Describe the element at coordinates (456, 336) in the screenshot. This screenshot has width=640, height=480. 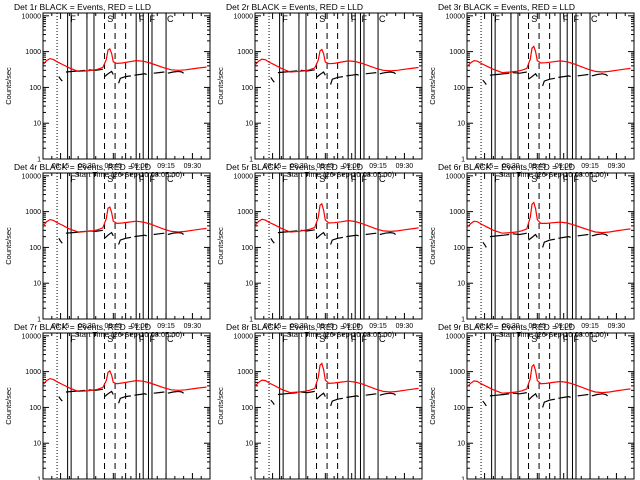
I see `y-tick-label: 10000` at that location.